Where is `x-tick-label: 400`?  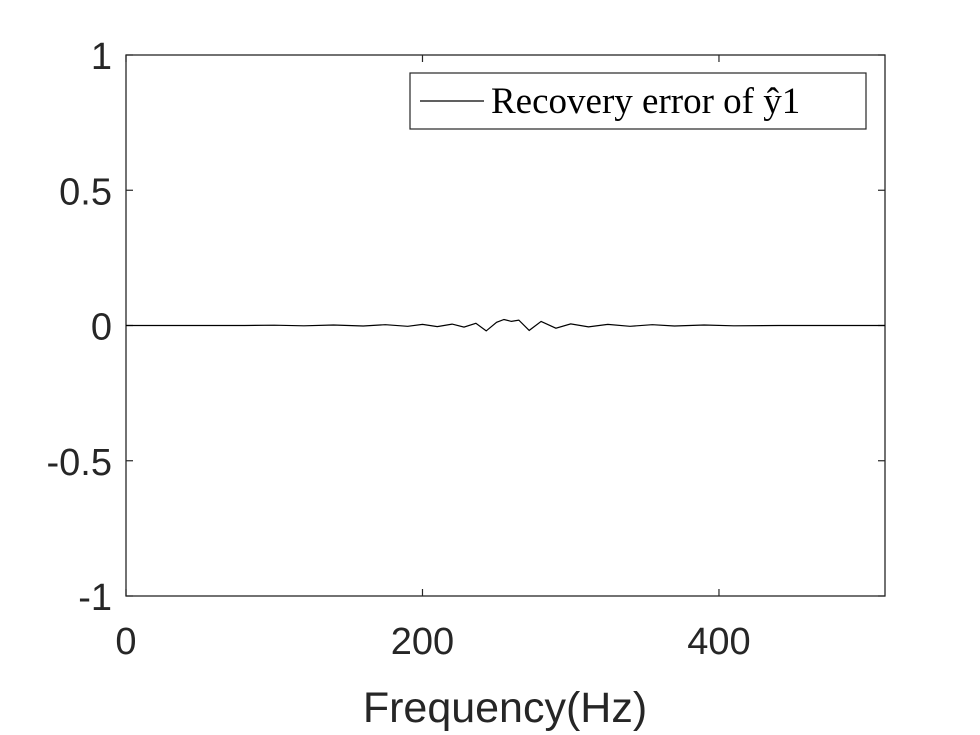
x-tick-label: 400 is located at coordinates (718, 642).